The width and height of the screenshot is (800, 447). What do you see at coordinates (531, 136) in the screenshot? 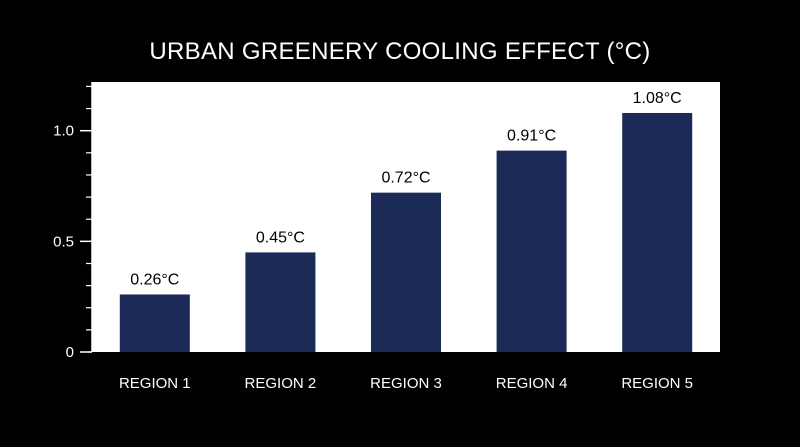
I see `data-label: 0.91°C` at bounding box center [531, 136].